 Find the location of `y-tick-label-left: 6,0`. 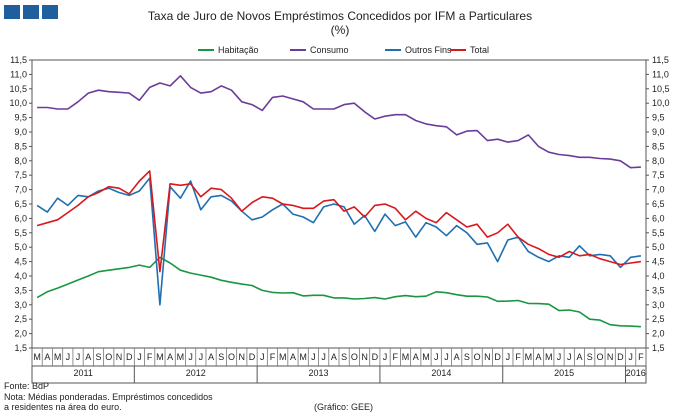

y-tick-label-left: 6,0 is located at coordinates (20, 218).